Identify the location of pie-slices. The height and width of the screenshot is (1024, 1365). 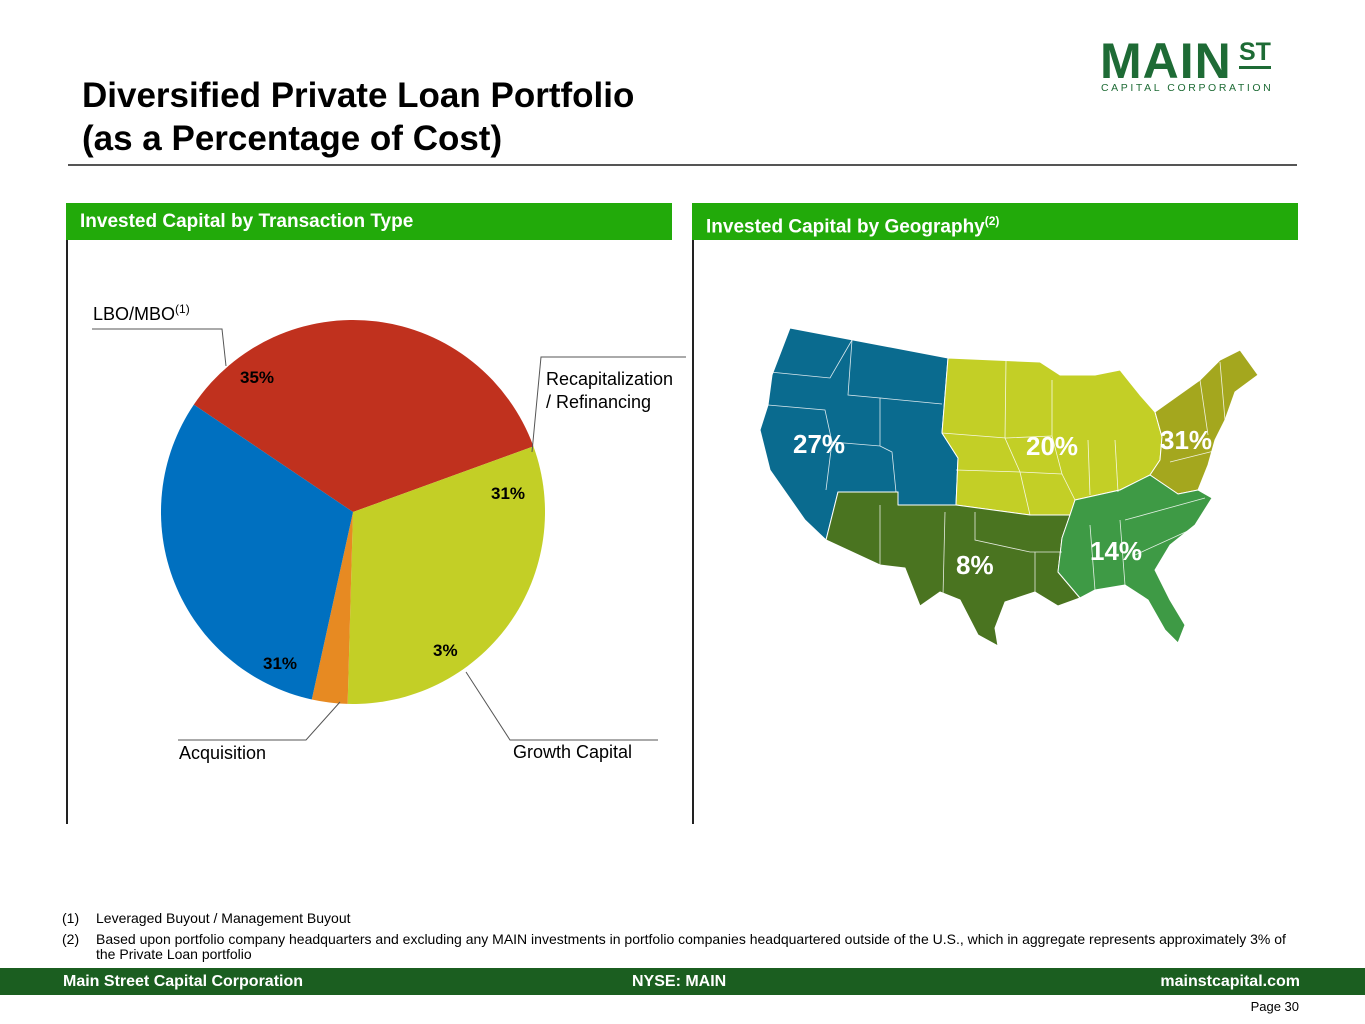
(353, 512).